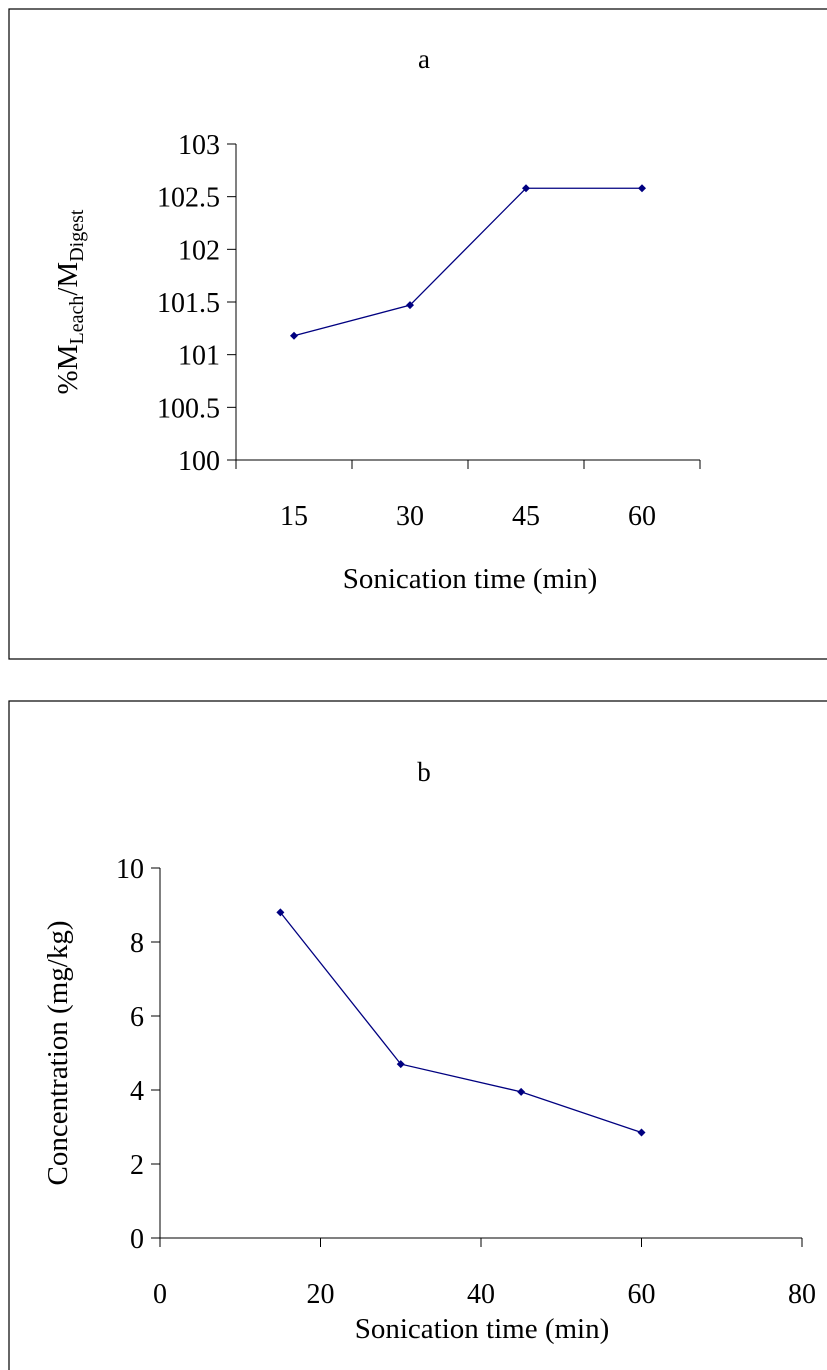  Describe the element at coordinates (188, 303) in the screenshot. I see `chart-a-y-tick-label: 101.5` at that location.